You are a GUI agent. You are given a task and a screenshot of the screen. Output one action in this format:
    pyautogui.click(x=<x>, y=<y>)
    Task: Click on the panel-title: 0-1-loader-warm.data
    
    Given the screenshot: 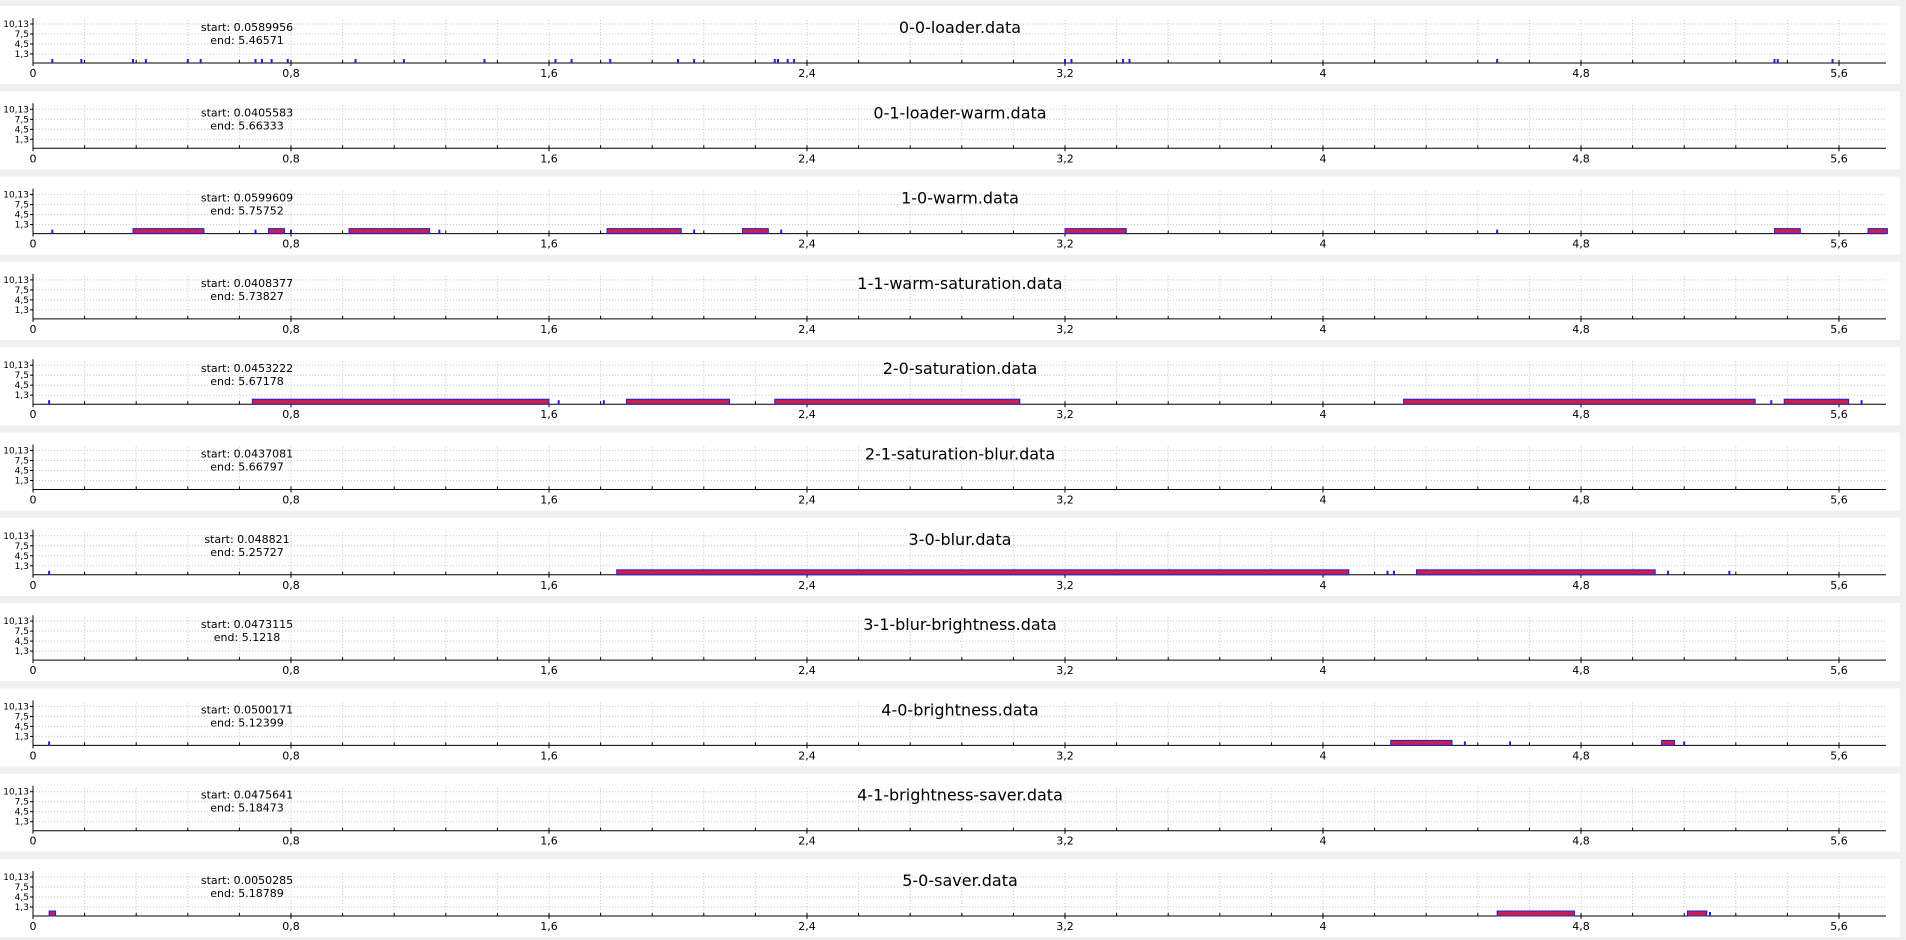 What is the action you would take?
    pyautogui.click(x=959, y=112)
    